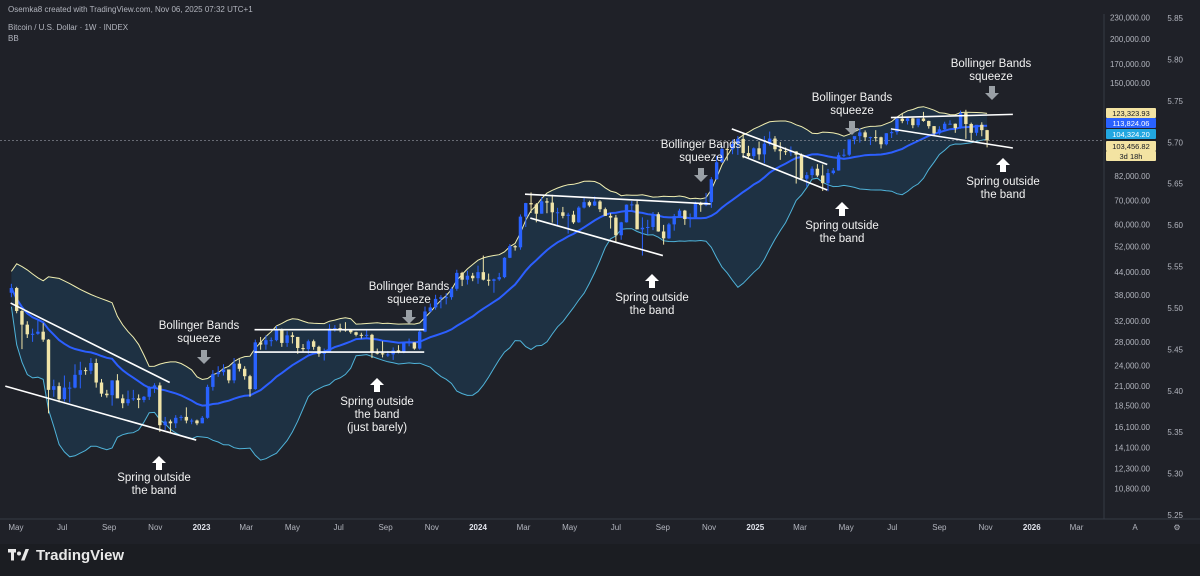 Image resolution: width=1200 pixels, height=576 pixels. I want to click on tradingview-brand: TradingView, so click(66, 555).